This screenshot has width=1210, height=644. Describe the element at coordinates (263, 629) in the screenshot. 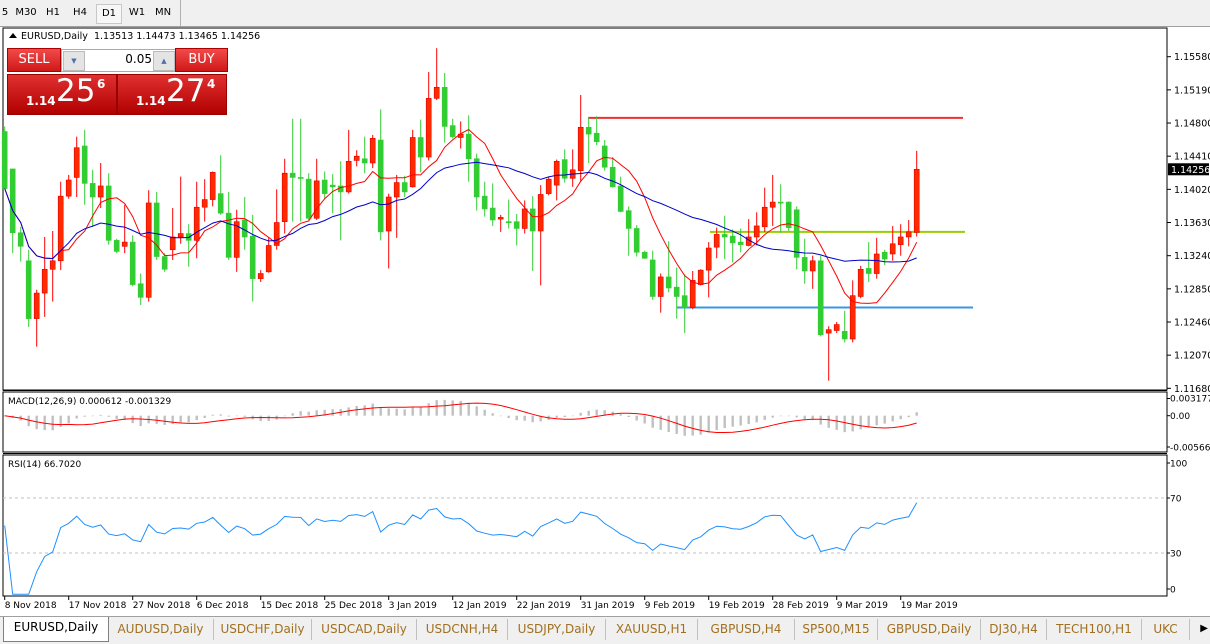

I see `tab-usdchf-daily: USDCHF,Daily` at that location.